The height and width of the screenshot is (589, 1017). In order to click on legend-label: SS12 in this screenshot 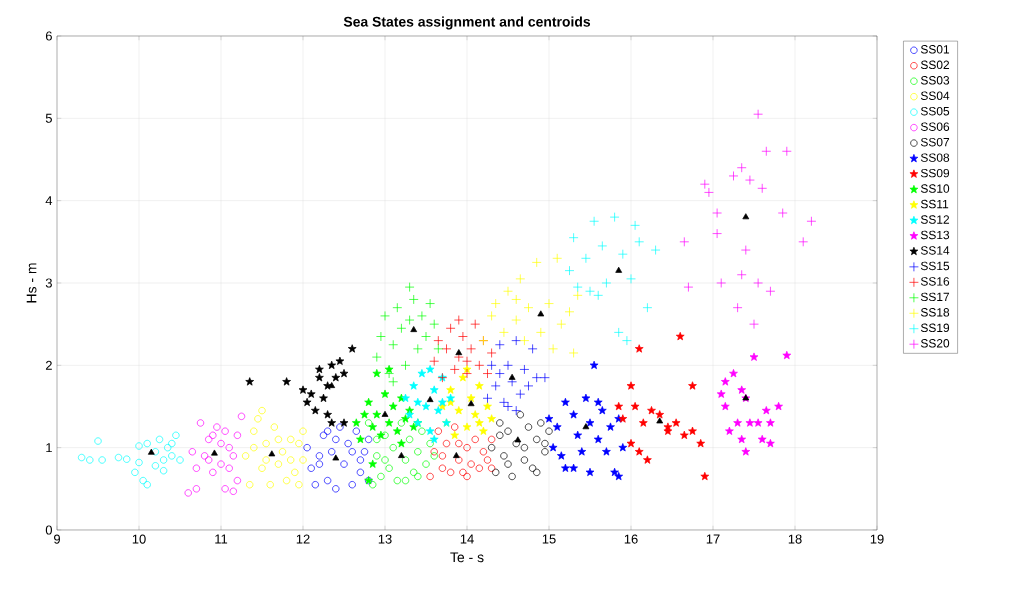, I will do `click(935, 219)`.